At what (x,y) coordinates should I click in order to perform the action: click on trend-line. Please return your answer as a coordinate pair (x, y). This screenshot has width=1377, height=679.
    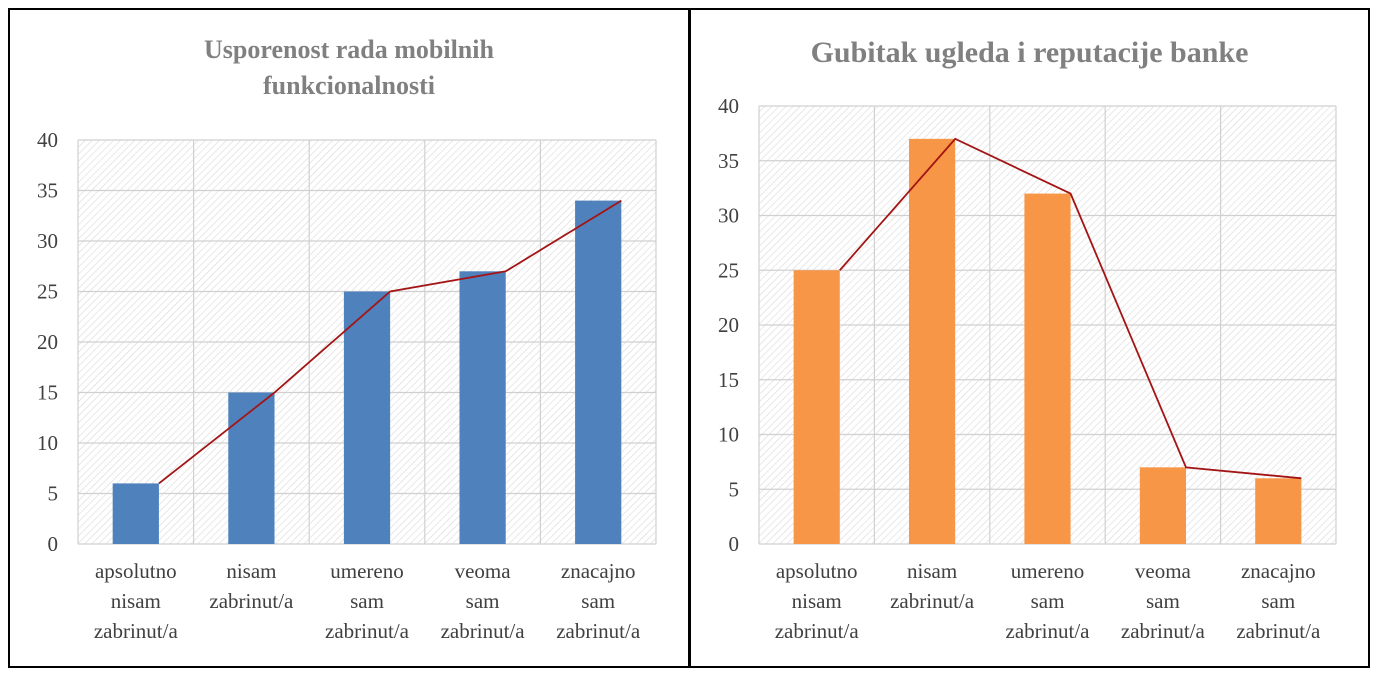
    Looking at the image, I should click on (390, 342).